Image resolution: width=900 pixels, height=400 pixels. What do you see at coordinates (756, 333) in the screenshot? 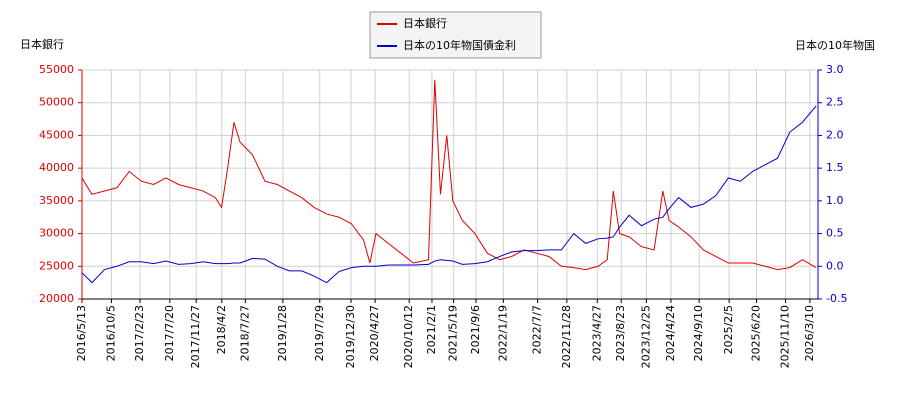
I see `x-tick-label: 2025/6/20` at bounding box center [756, 333].